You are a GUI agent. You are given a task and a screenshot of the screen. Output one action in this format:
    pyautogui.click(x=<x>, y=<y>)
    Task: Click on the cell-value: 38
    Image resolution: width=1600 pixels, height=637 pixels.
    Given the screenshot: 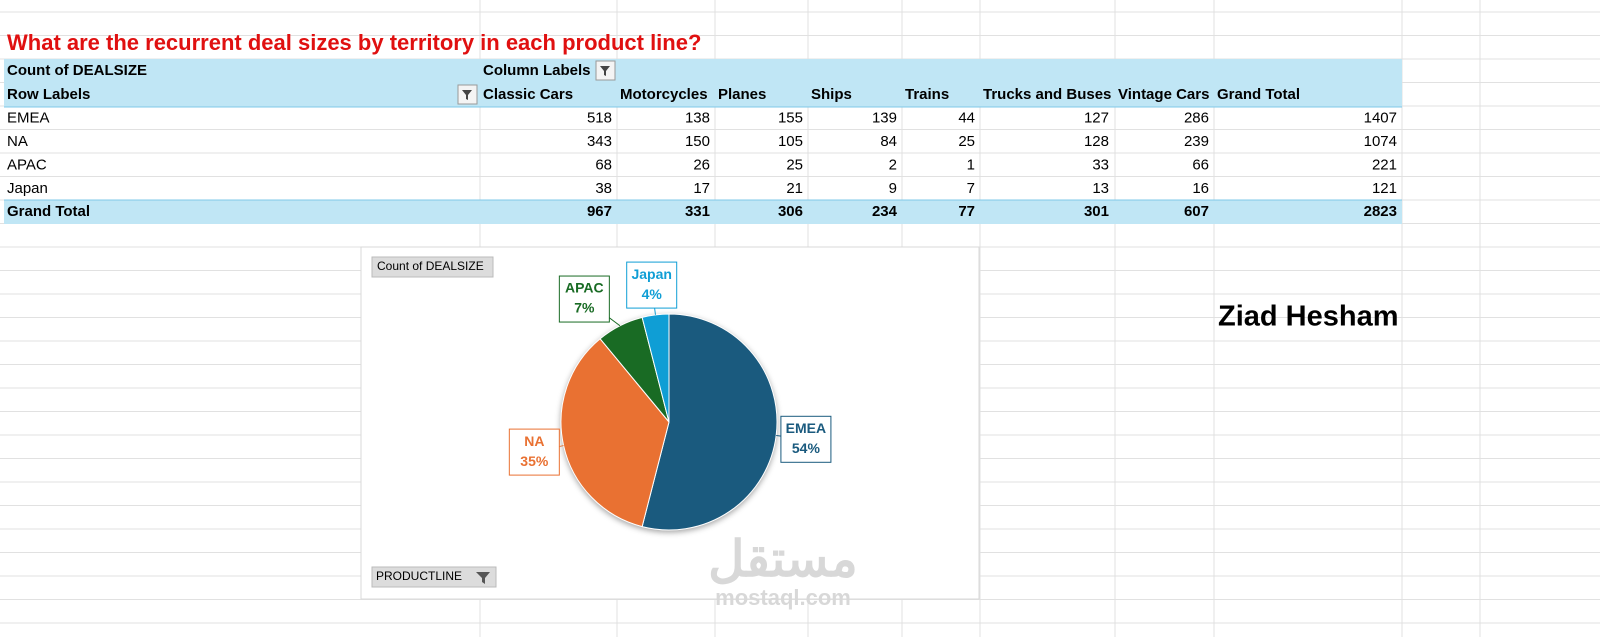 What is the action you would take?
    pyautogui.click(x=603, y=188)
    